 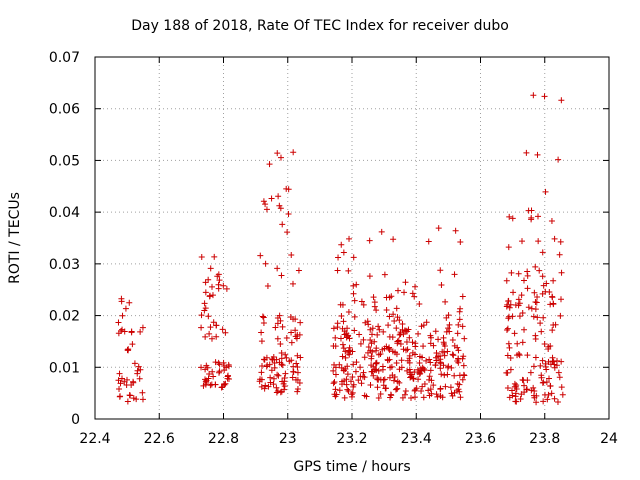 What do you see at coordinates (64, 58) in the screenshot?
I see `y-tick-label: 0.07` at bounding box center [64, 58].